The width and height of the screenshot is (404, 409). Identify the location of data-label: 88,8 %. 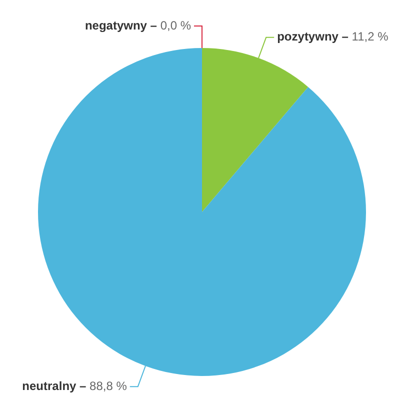
(107, 385).